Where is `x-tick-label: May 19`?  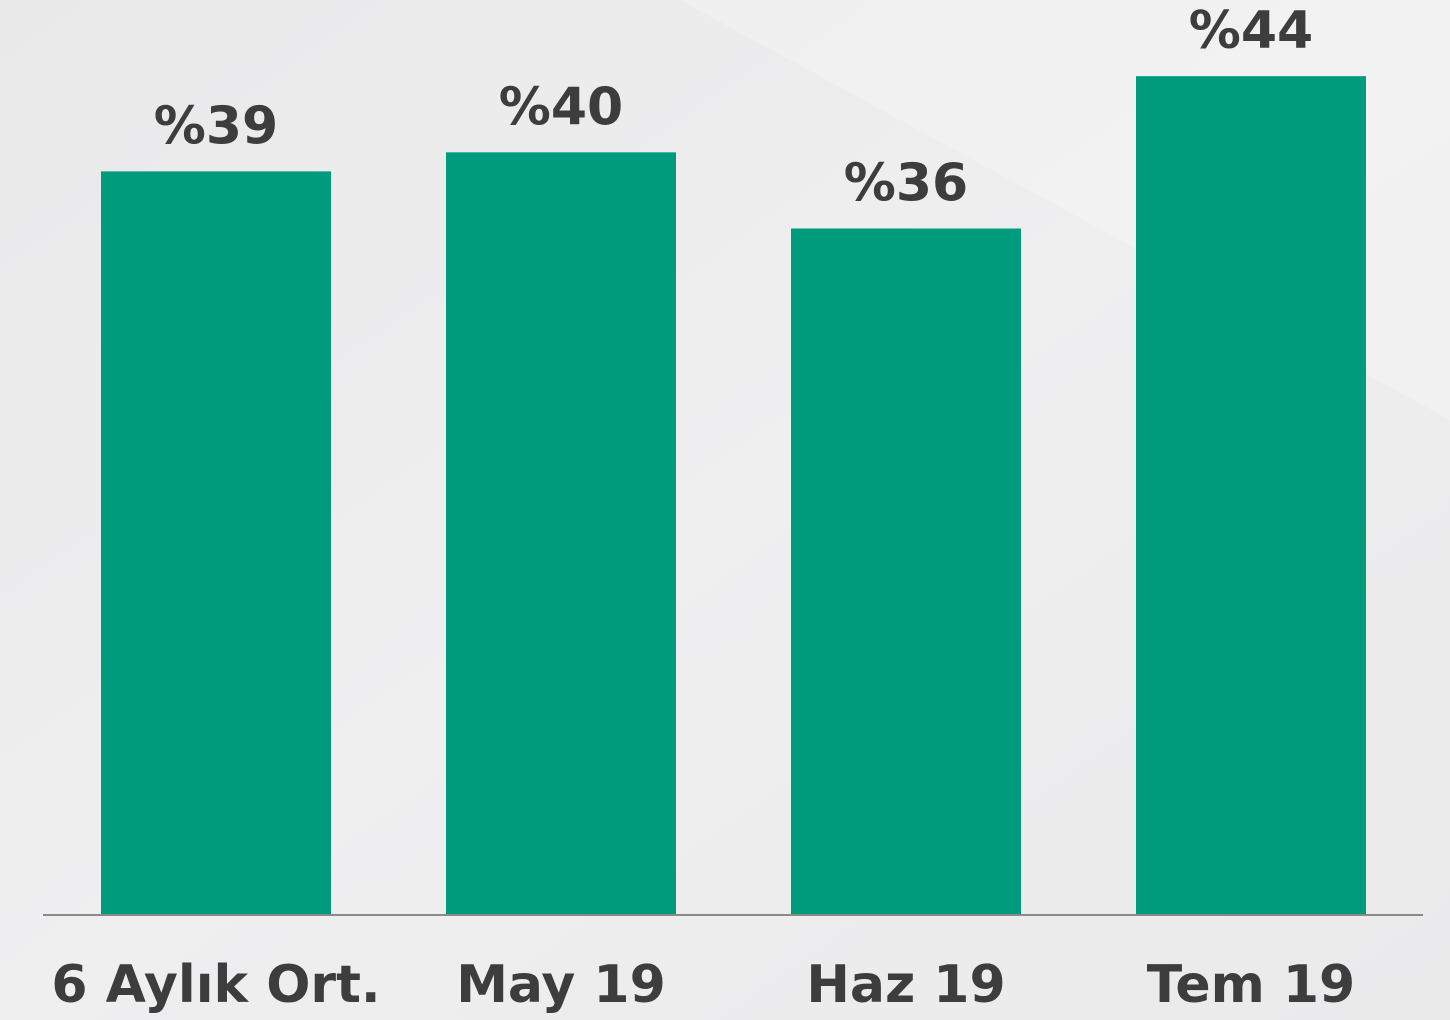
x-tick-label: May 19 is located at coordinates (561, 985).